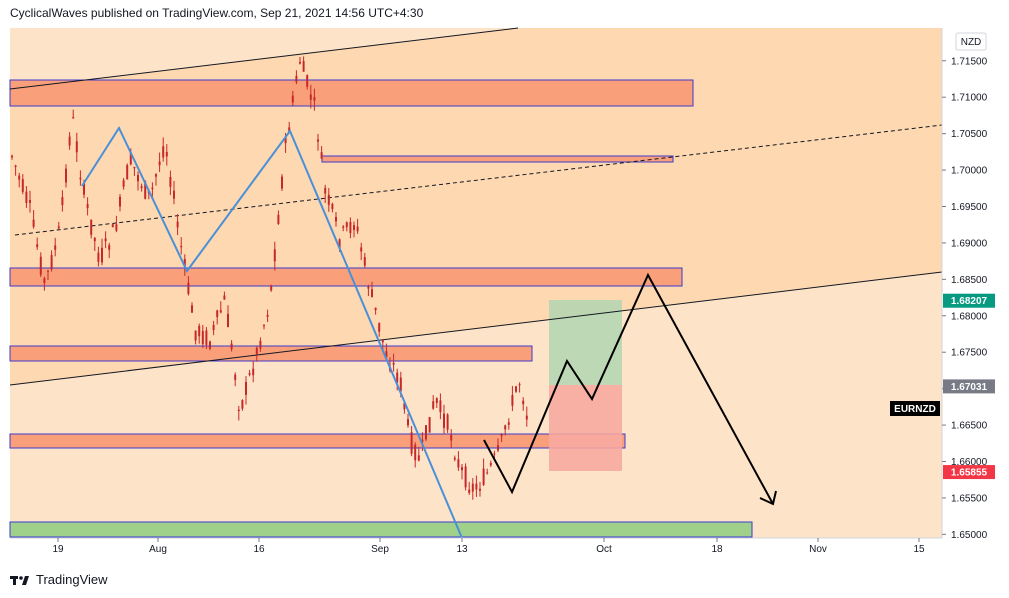  What do you see at coordinates (72, 579) in the screenshot?
I see `tradingview-brand: TradingView` at bounding box center [72, 579].